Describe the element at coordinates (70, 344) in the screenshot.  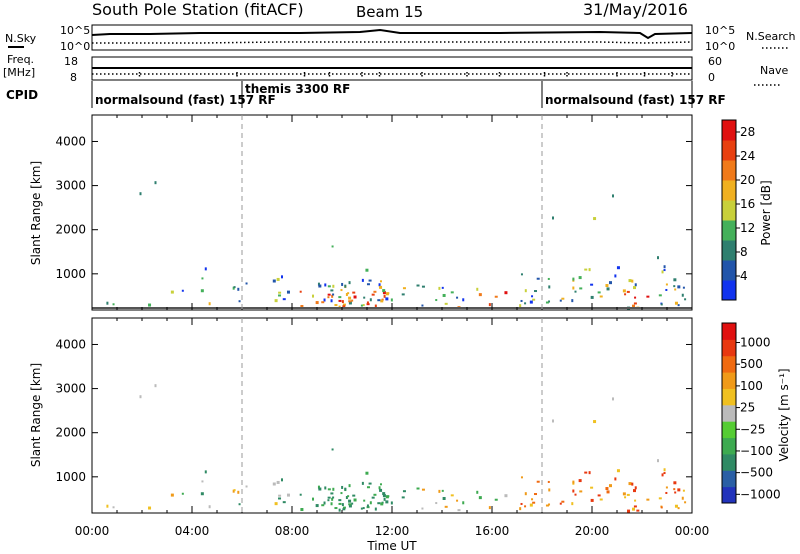
I see `ytick-label-1-3: 4000` at that location.